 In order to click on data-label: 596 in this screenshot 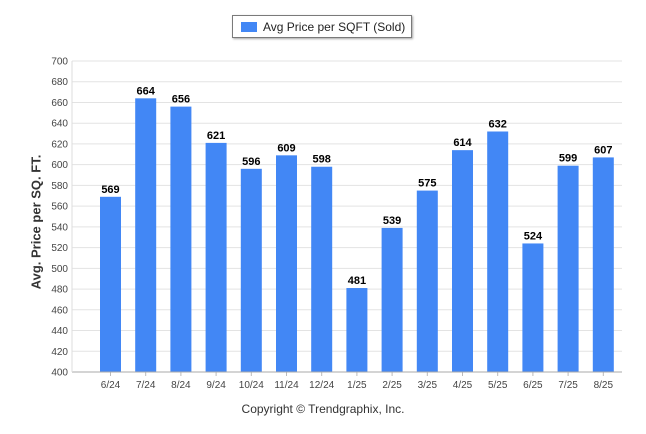, I will do `click(251, 162)`.